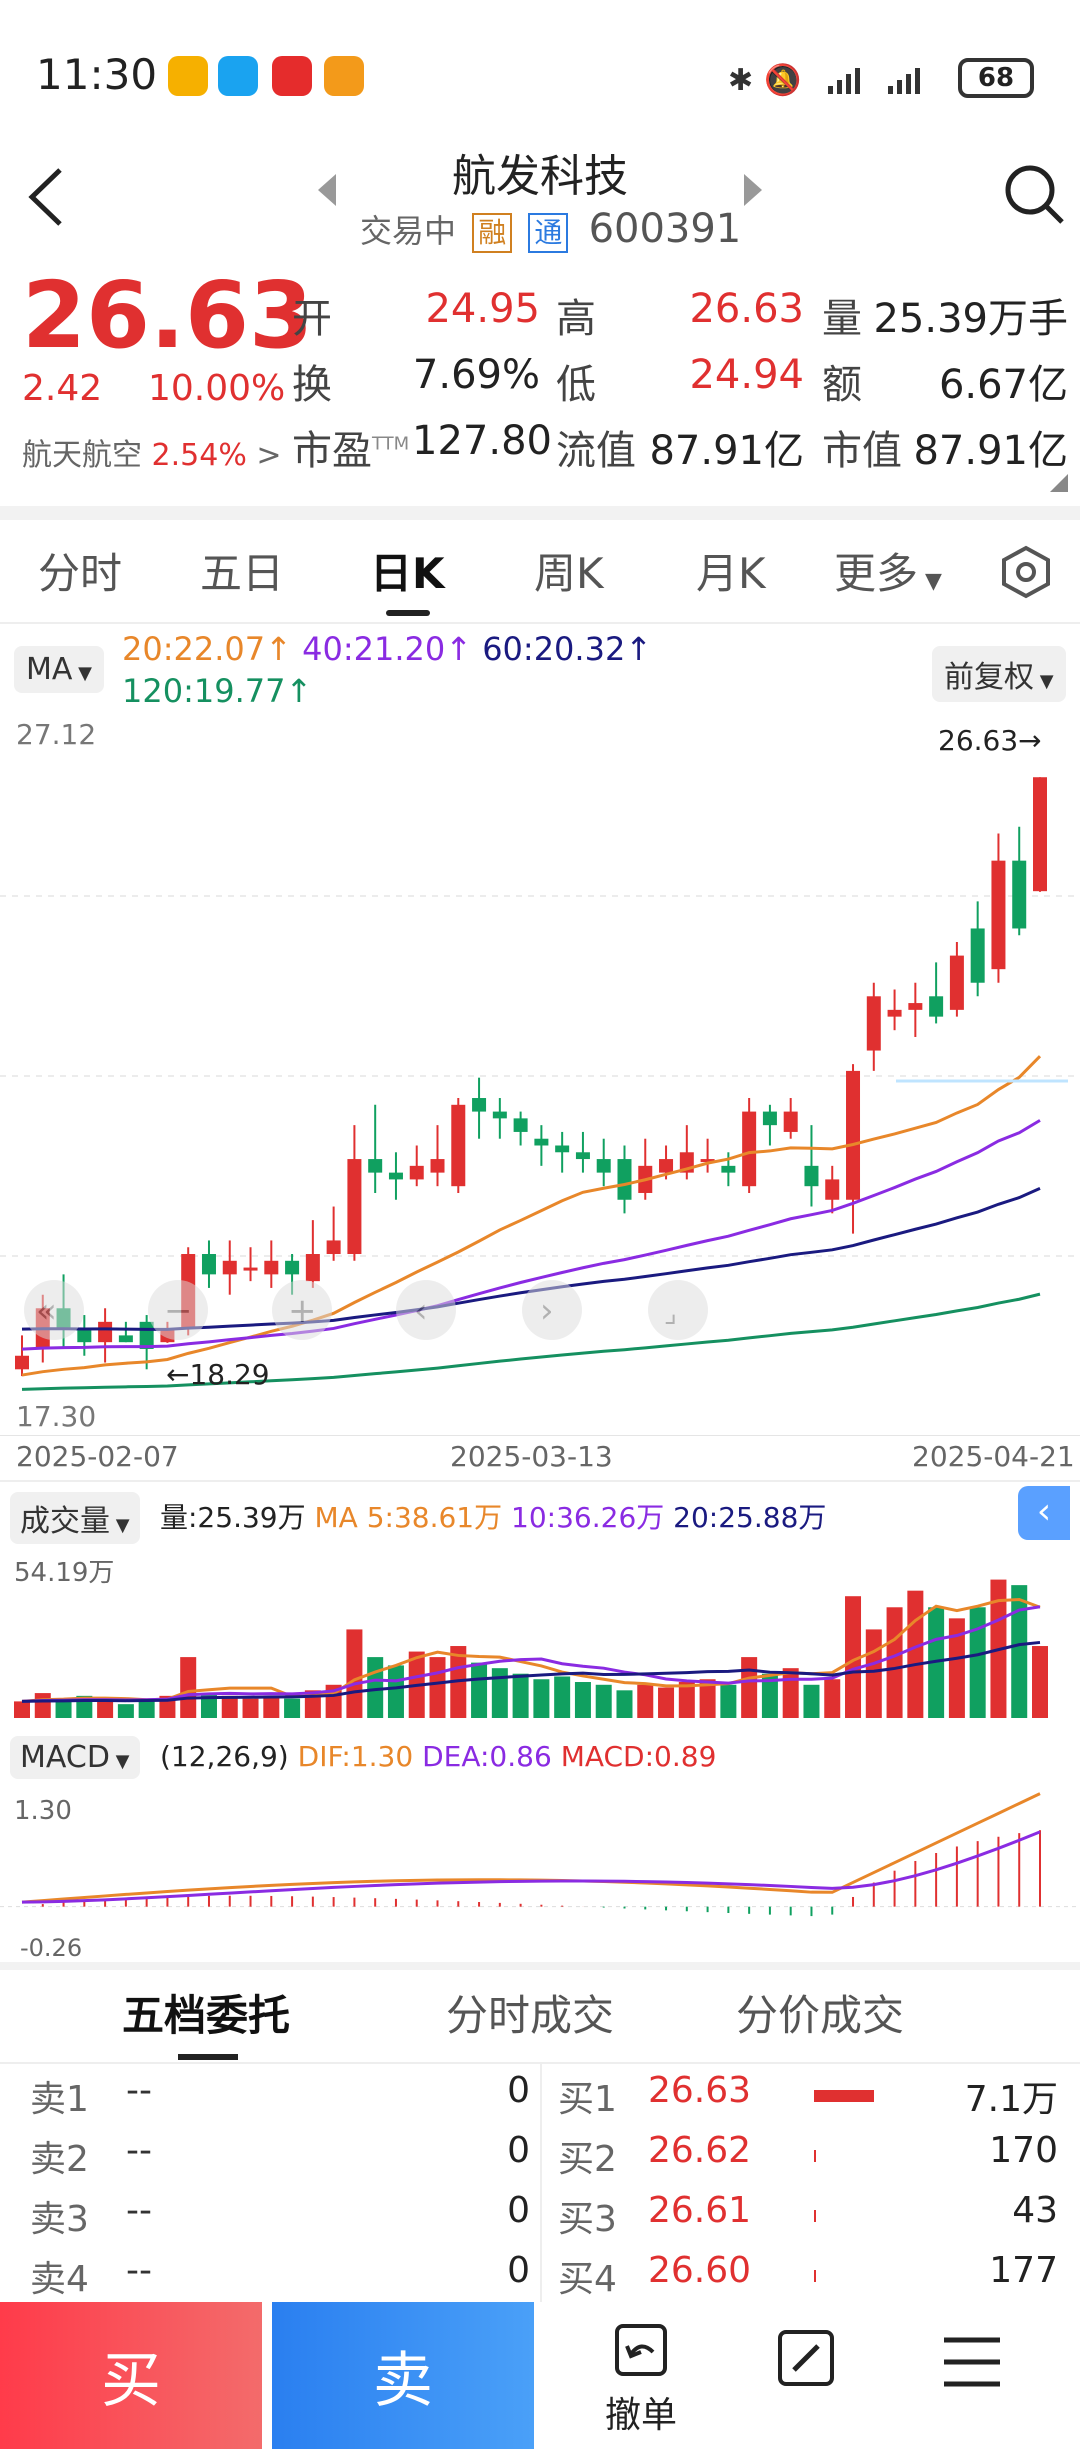 Image resolution: width=1080 pixels, height=2449 pixels. What do you see at coordinates (700, 2150) in the screenshot?
I see `level-price: 26.62` at bounding box center [700, 2150].